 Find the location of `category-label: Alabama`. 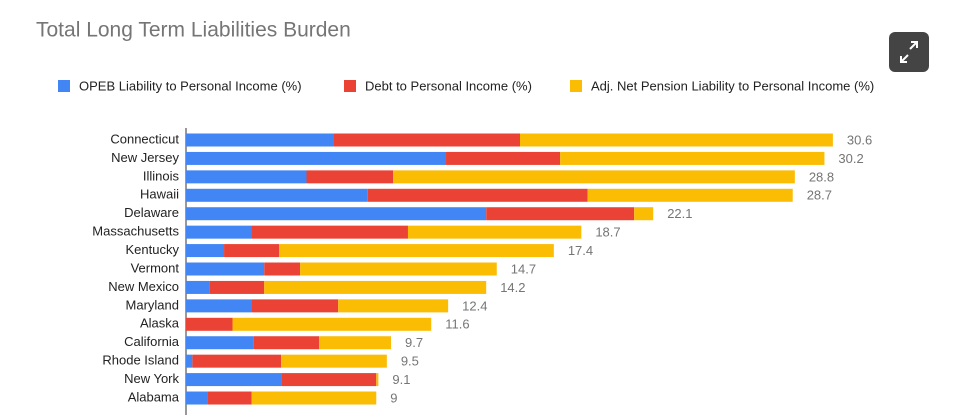

category-label: Alabama is located at coordinates (154, 396).